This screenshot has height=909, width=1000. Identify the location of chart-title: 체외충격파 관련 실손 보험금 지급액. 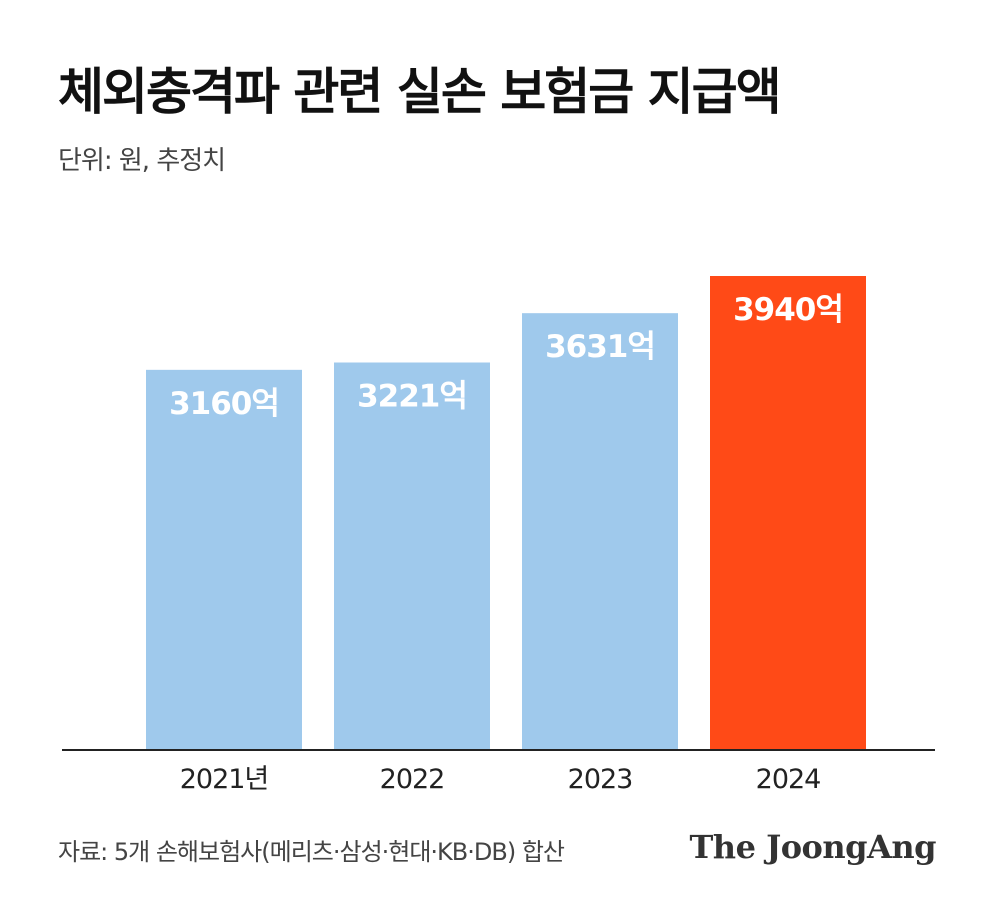
(420, 92).